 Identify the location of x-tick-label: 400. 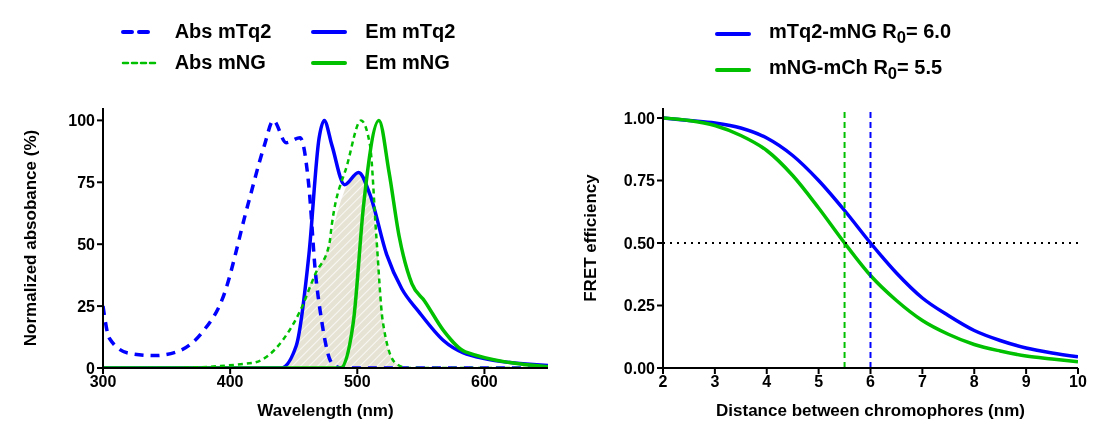
(230, 382).